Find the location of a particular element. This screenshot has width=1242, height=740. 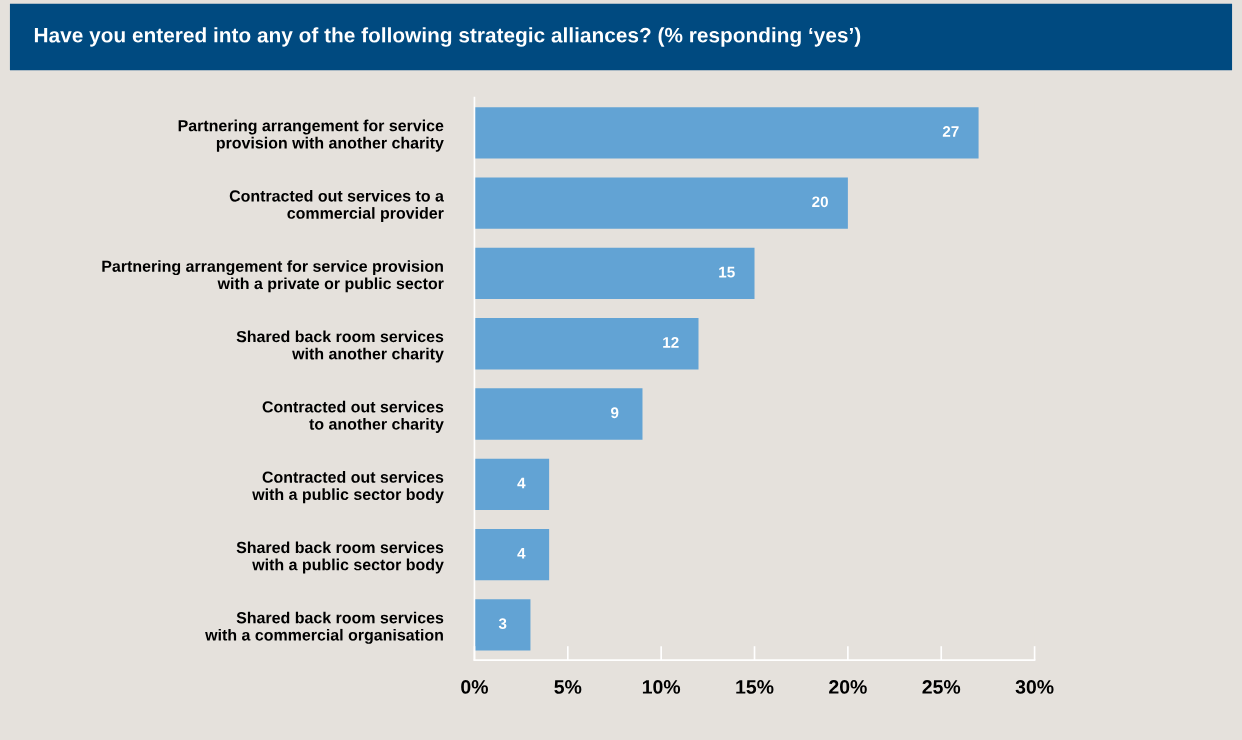

data-label: 15 is located at coordinates (727, 272).